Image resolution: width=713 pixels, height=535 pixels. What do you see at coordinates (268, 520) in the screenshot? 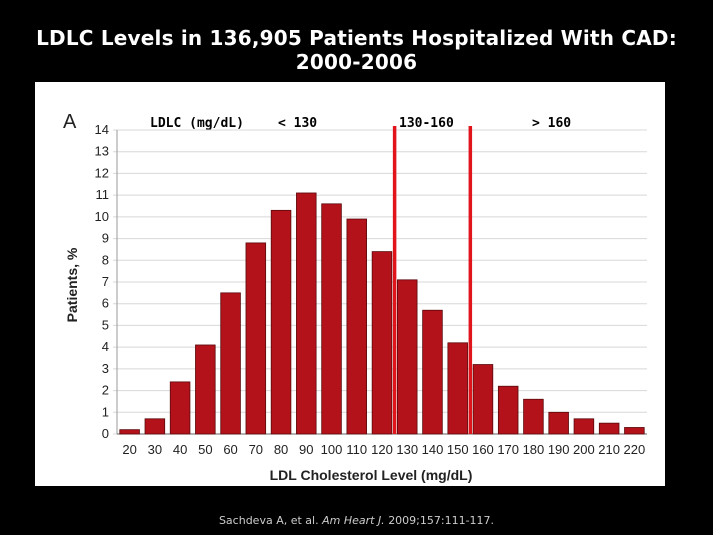
I see `citation-authors: Sachdeva A, et al.` at bounding box center [268, 520].